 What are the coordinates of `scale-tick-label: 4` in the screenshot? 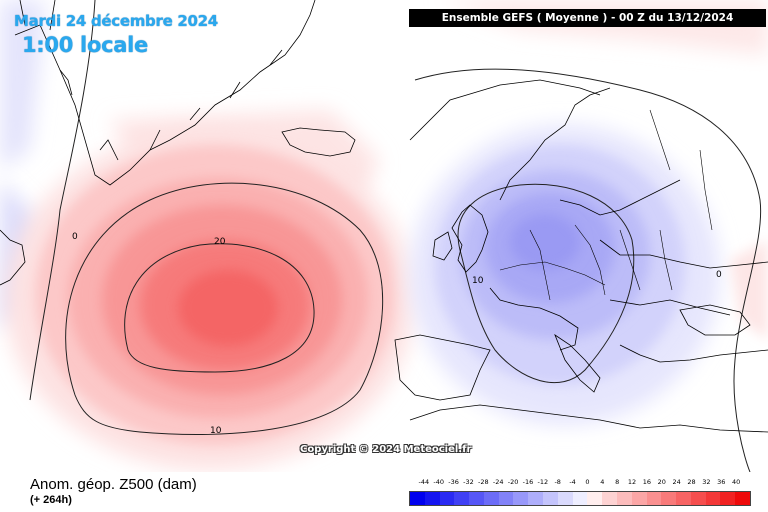 It's located at (602, 482).